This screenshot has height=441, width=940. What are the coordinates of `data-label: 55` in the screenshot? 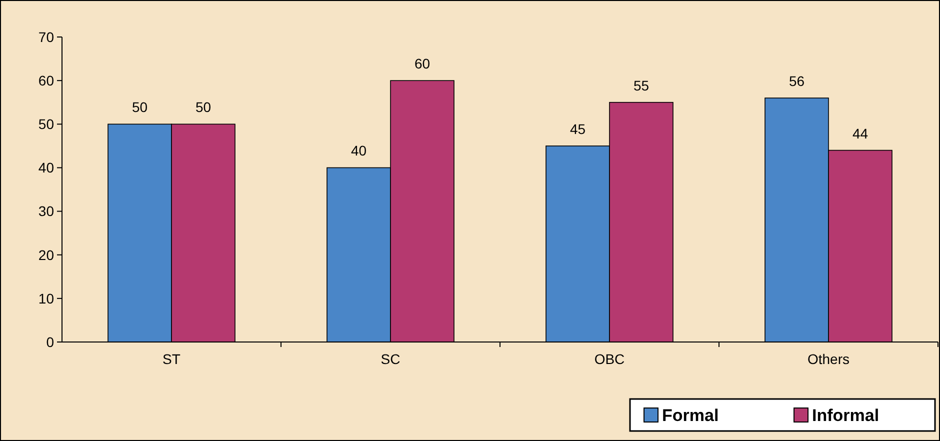 It's located at (641, 85).